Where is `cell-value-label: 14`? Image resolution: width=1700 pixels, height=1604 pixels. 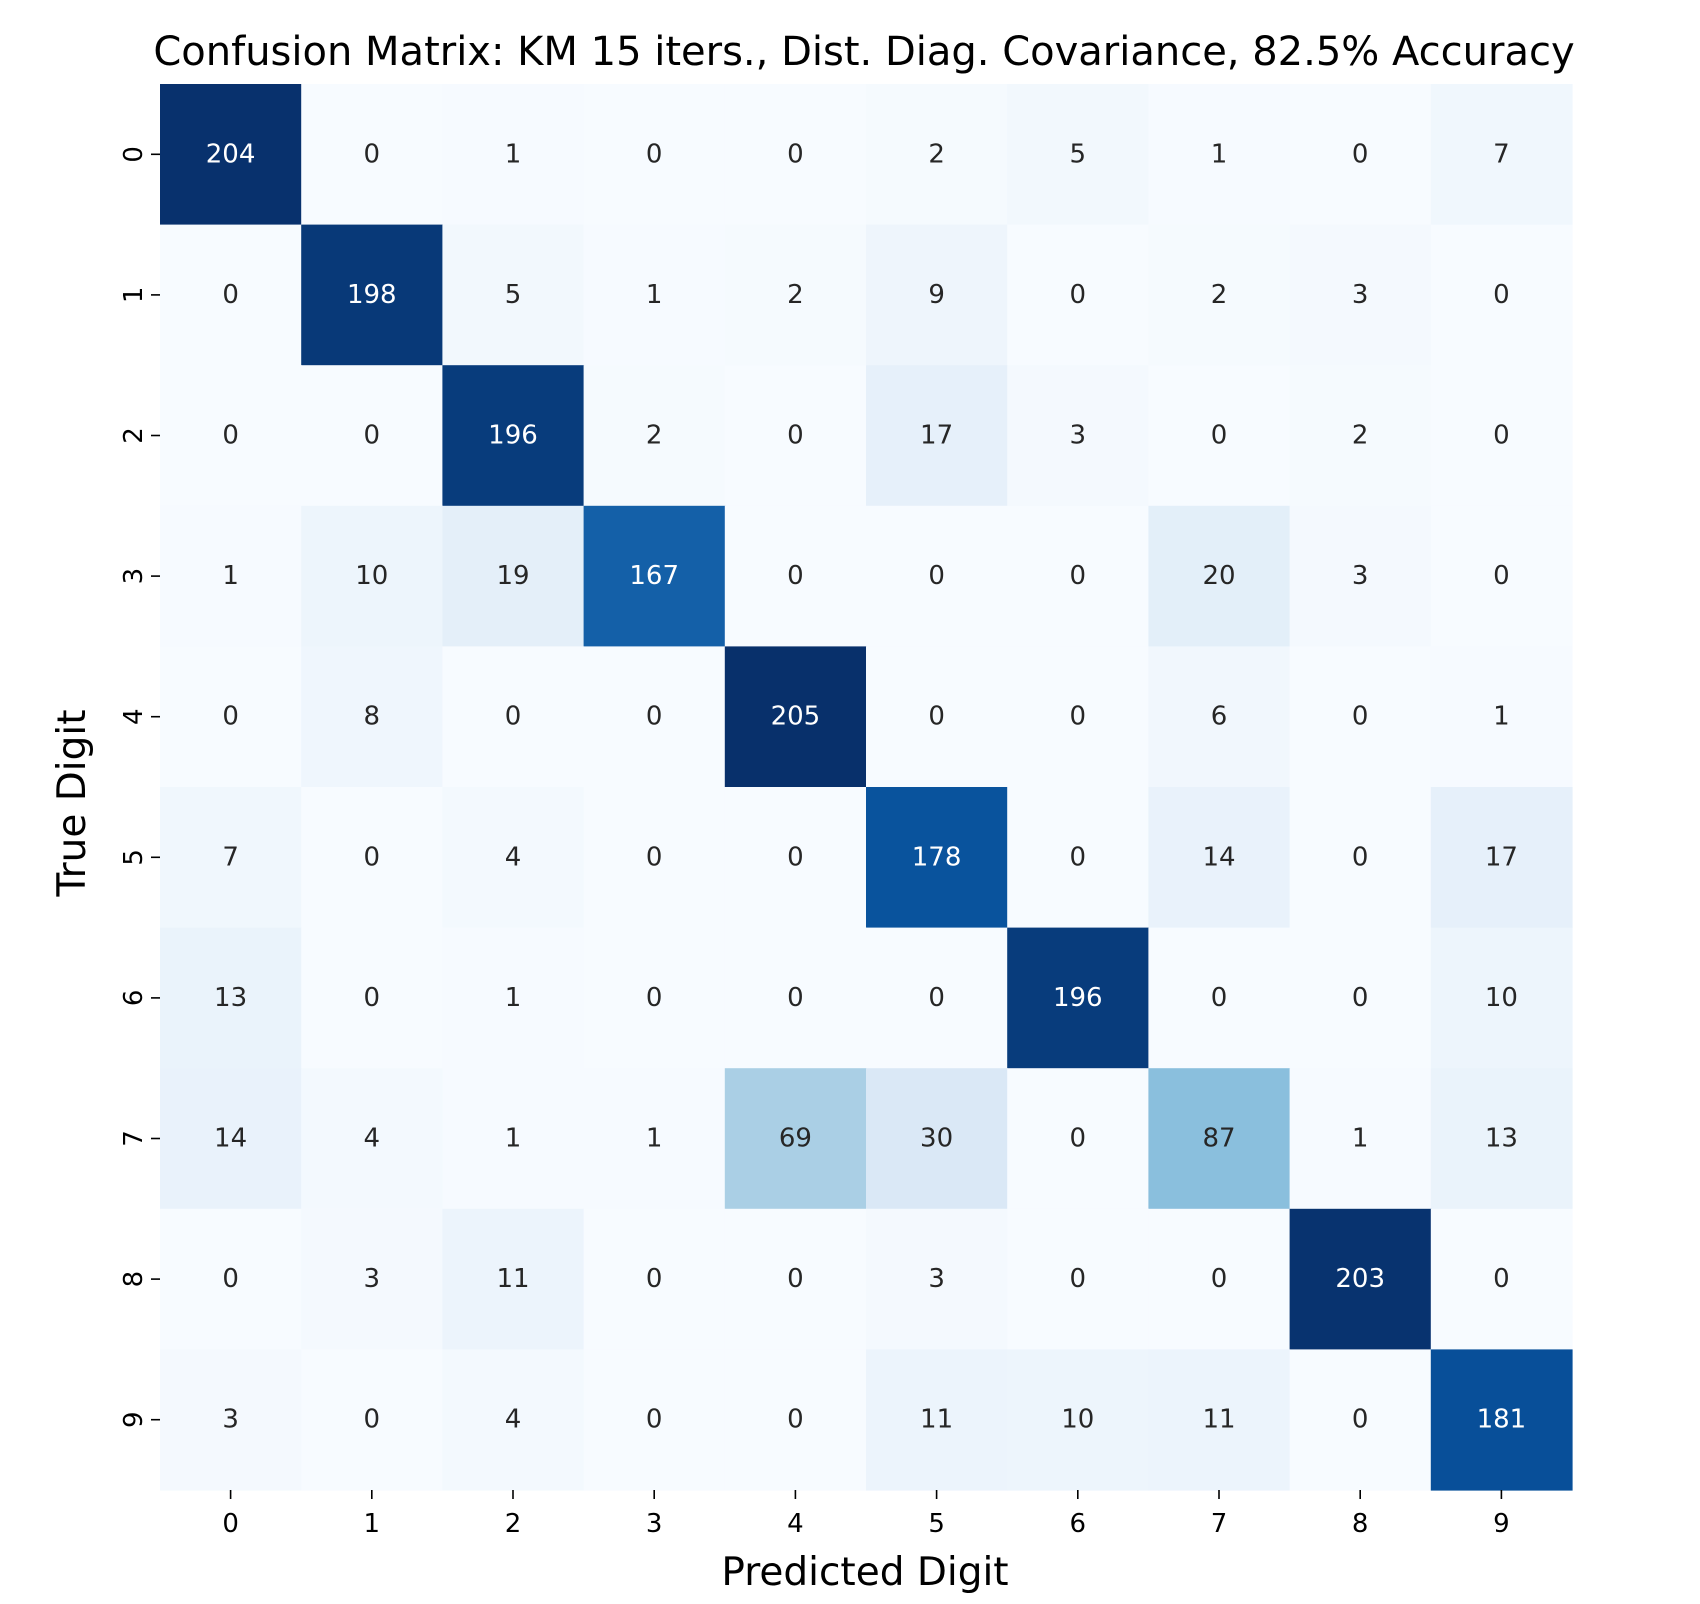 cell-value-label: 14 is located at coordinates (1218, 857).